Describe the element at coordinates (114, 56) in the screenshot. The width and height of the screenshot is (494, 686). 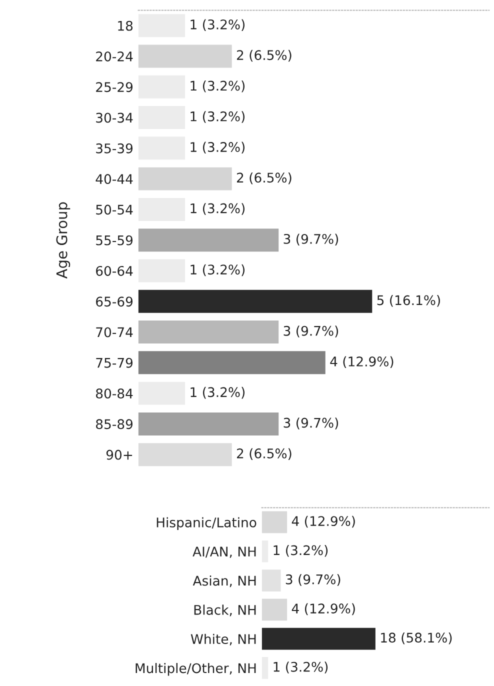
I see `y-tick-label: 20-24` at that location.